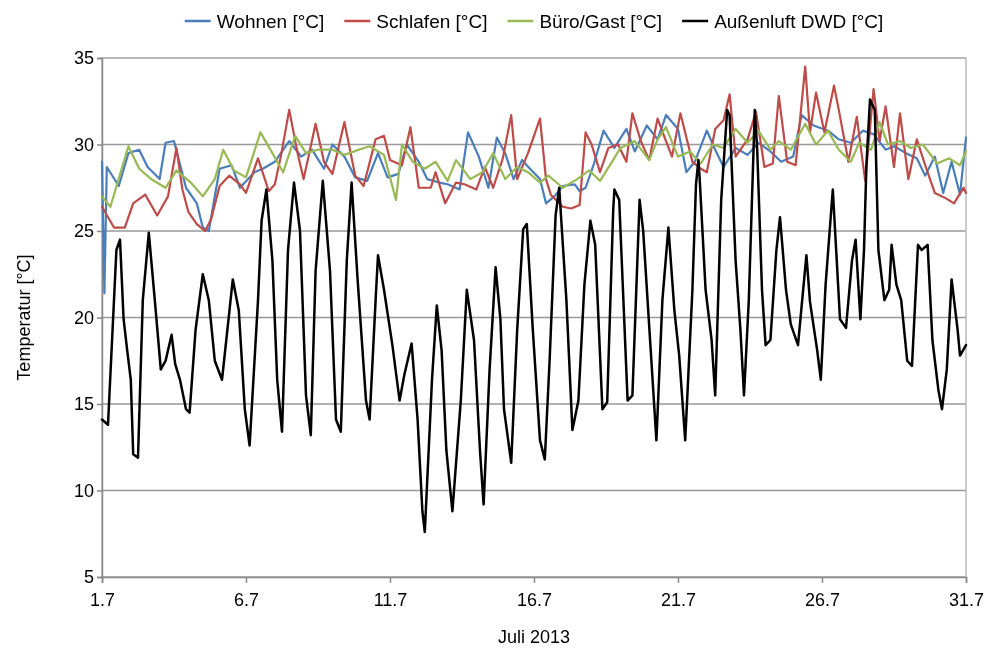 This screenshot has height=650, width=1001. I want to click on x-tick-label: 1.7, so click(102, 599).